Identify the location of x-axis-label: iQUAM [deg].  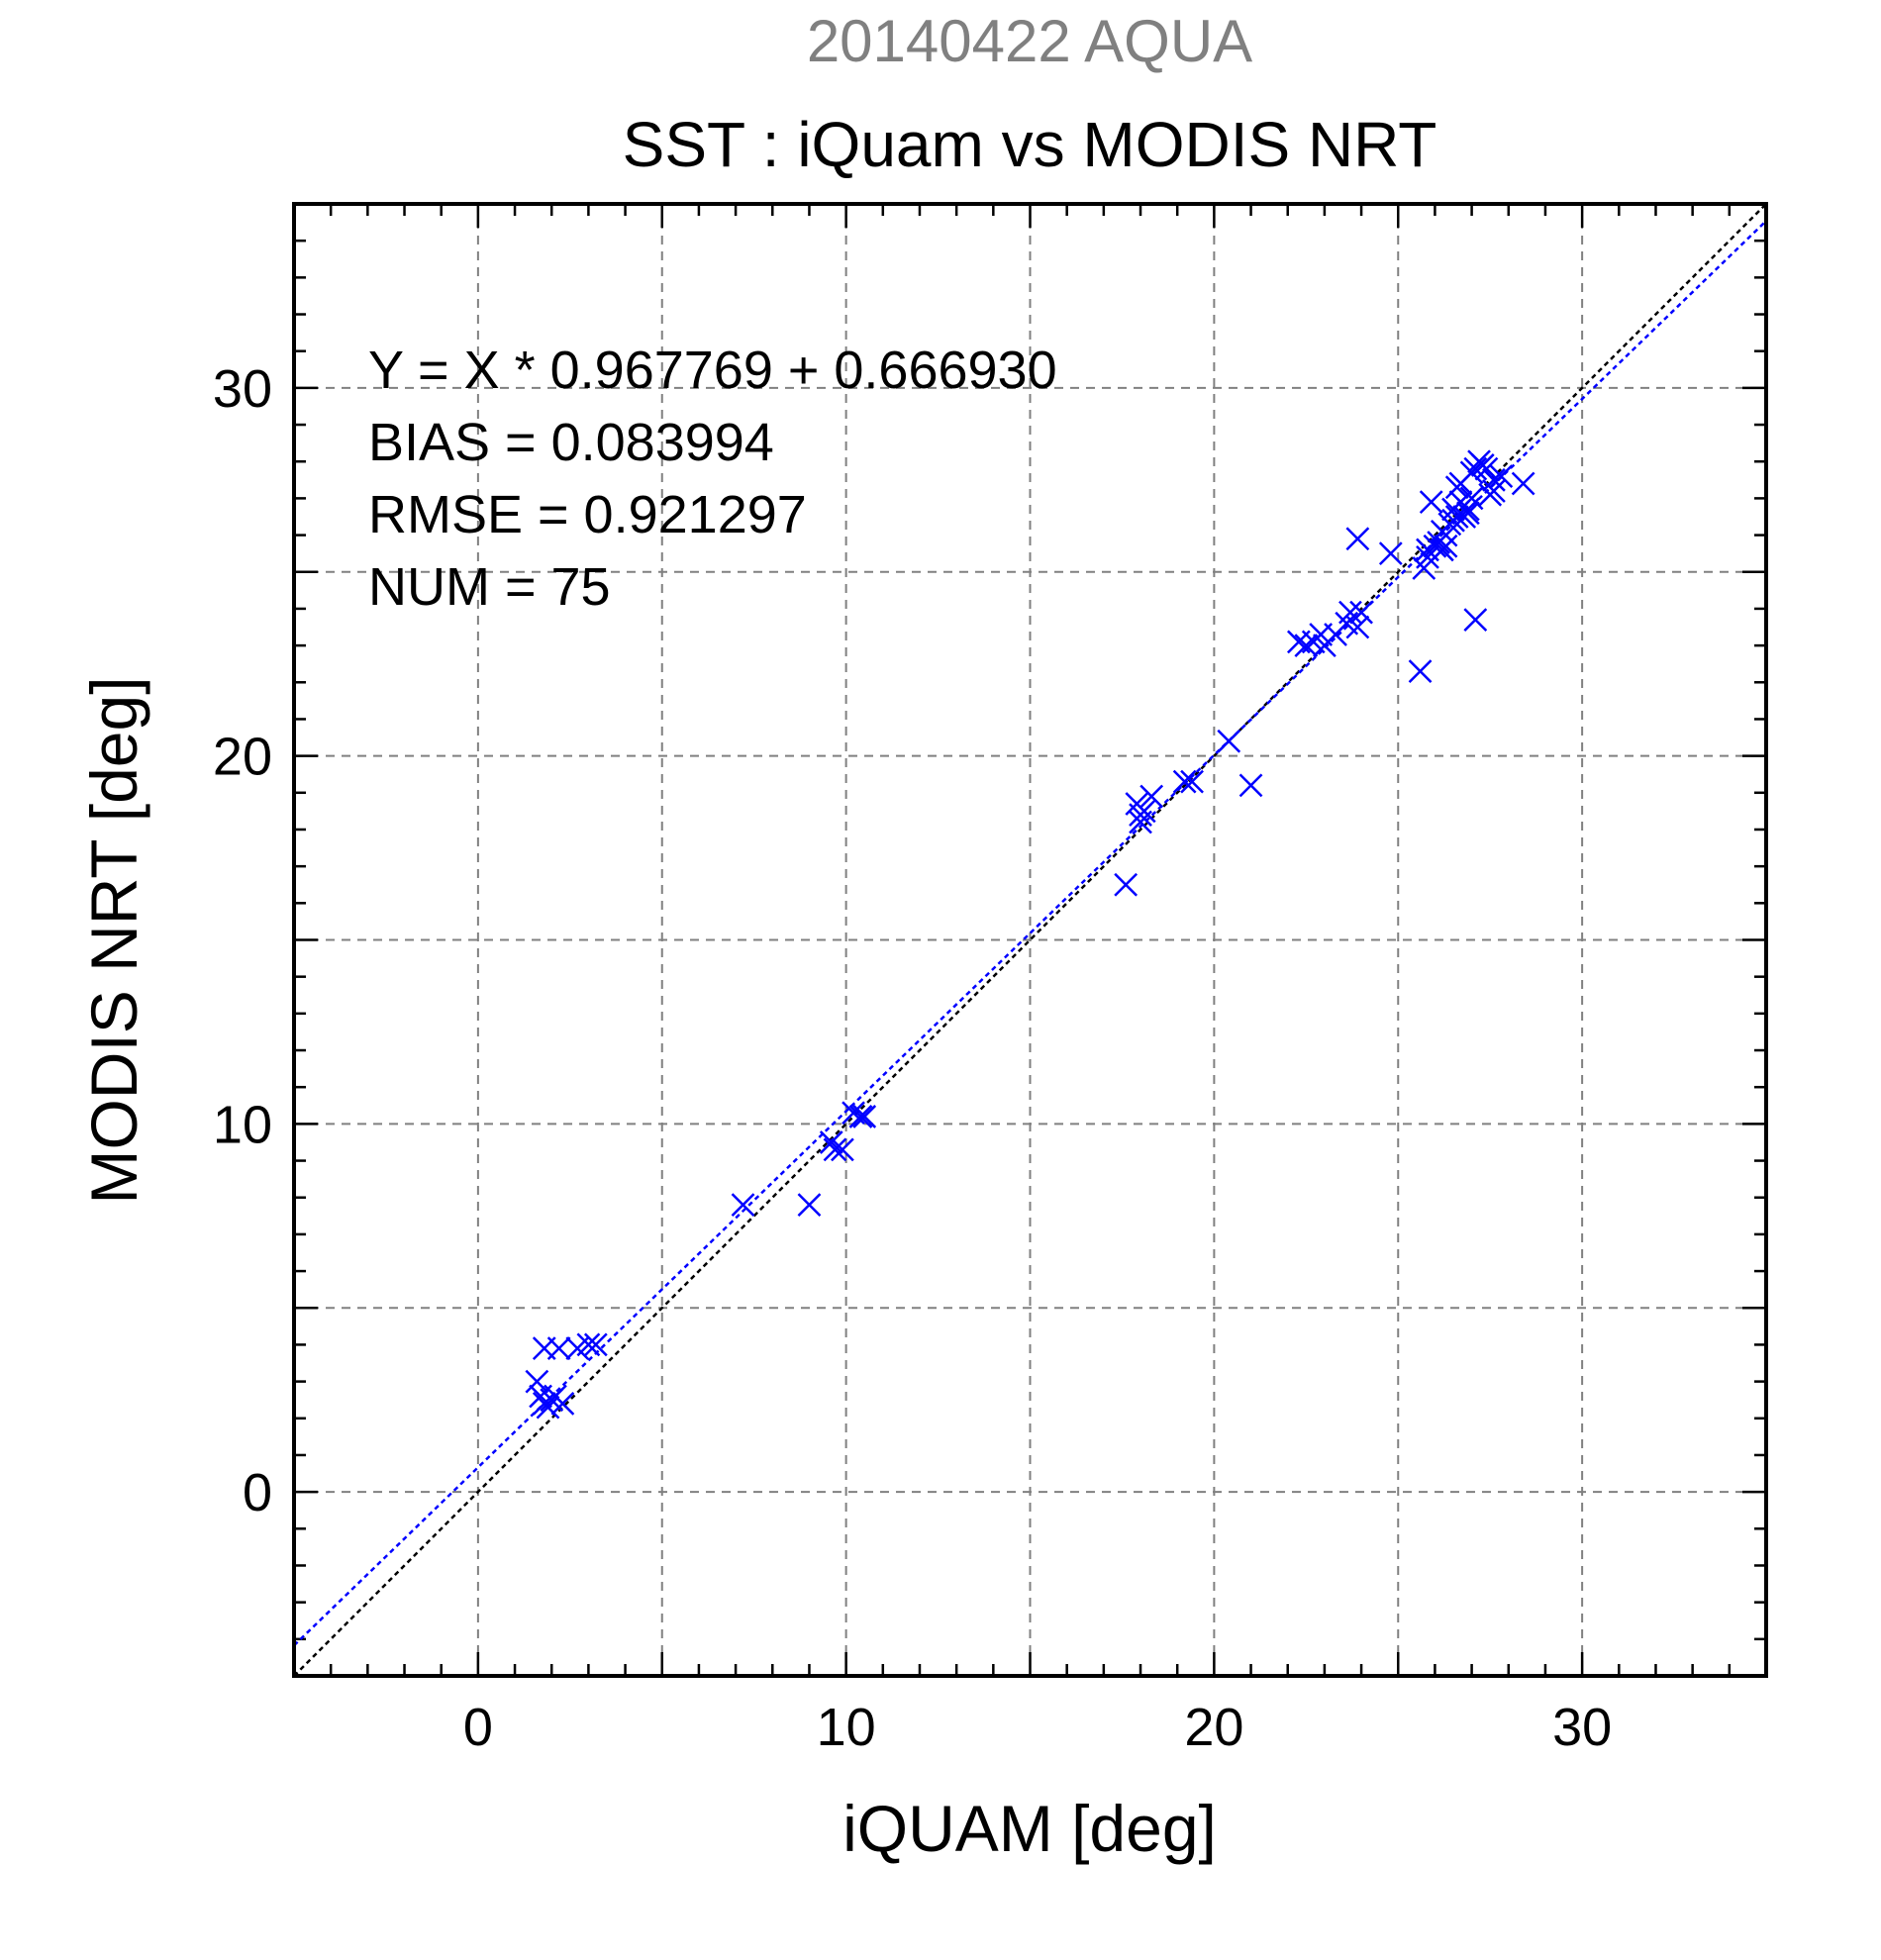
(1030, 1828).